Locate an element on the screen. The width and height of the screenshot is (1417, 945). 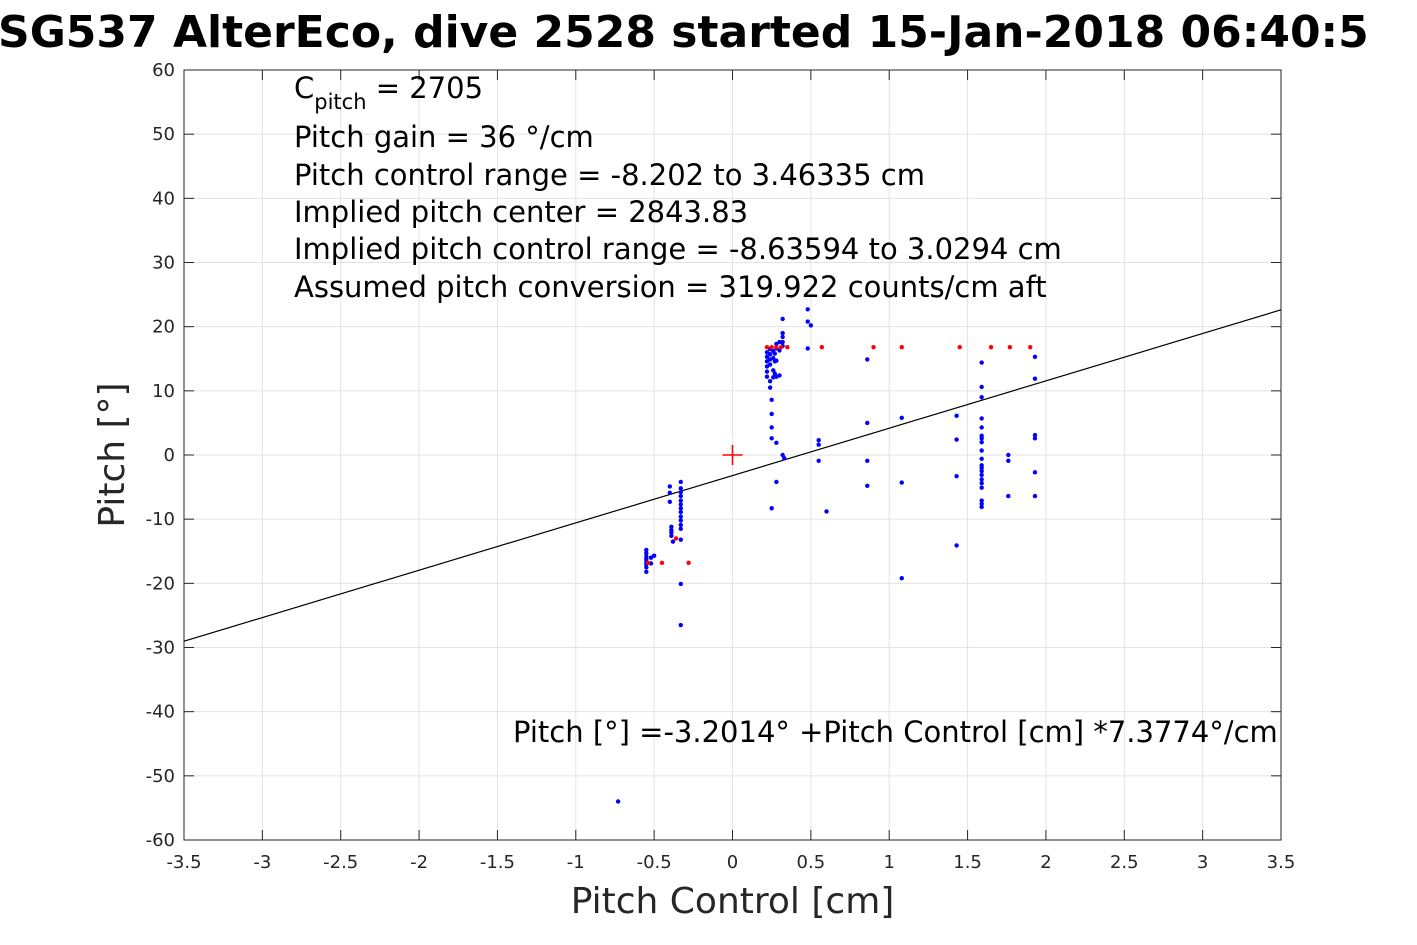
y-tick-label: -10 is located at coordinates (160, 519).